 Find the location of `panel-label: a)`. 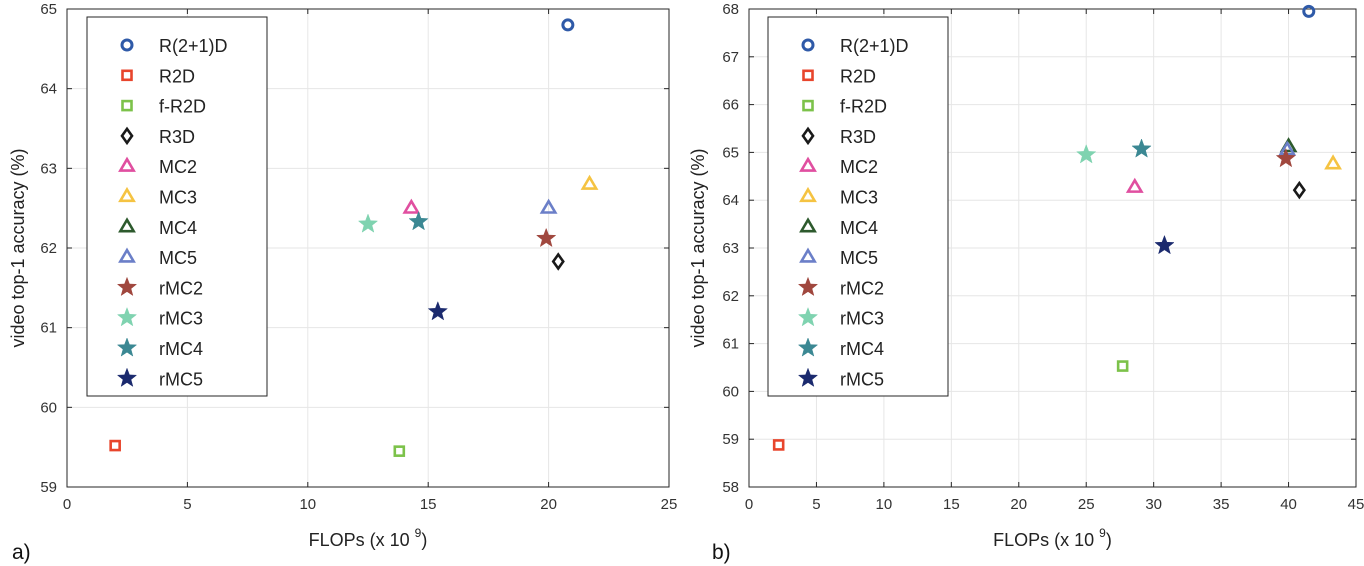

panel-label: a) is located at coordinates (21, 552).